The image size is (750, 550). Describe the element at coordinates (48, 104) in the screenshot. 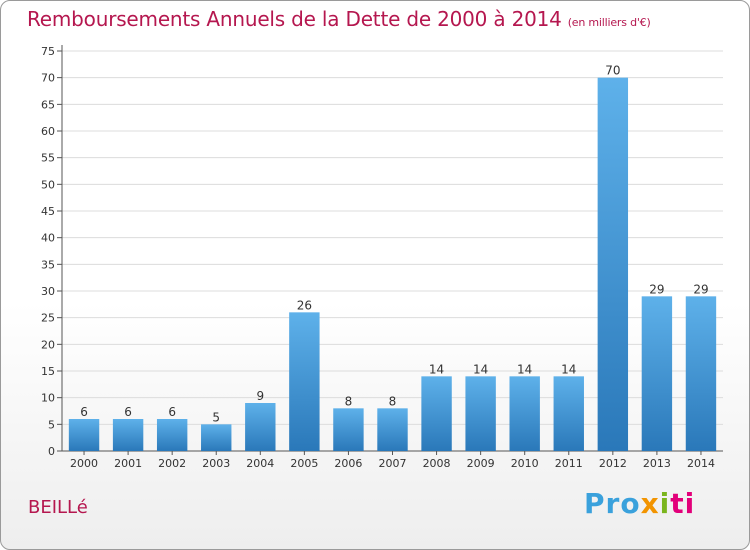

I see `y-tick-label: 65` at that location.